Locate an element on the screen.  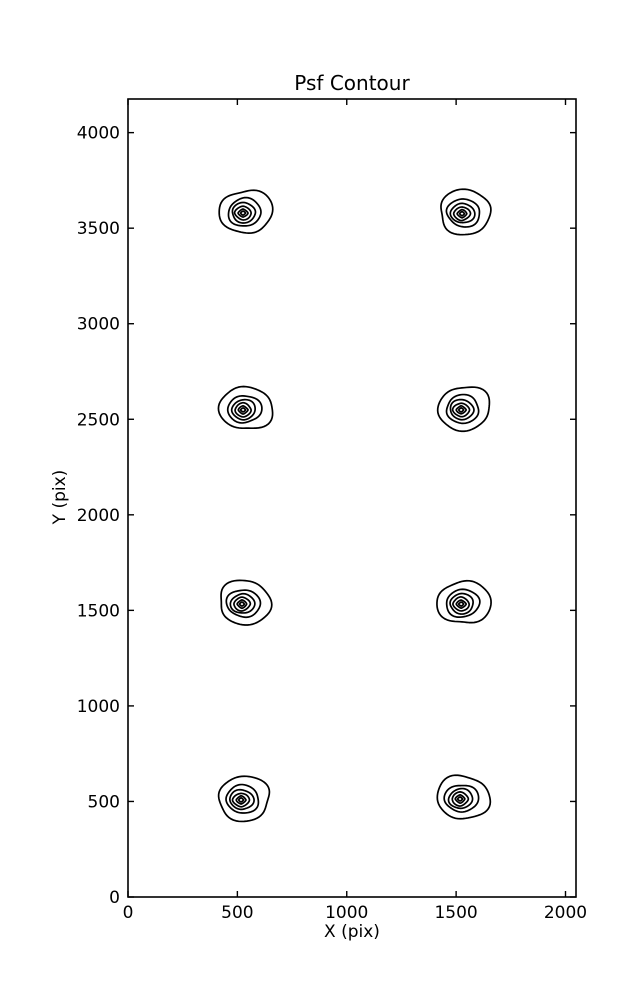
x-tick-label: 500 is located at coordinates (237, 913).